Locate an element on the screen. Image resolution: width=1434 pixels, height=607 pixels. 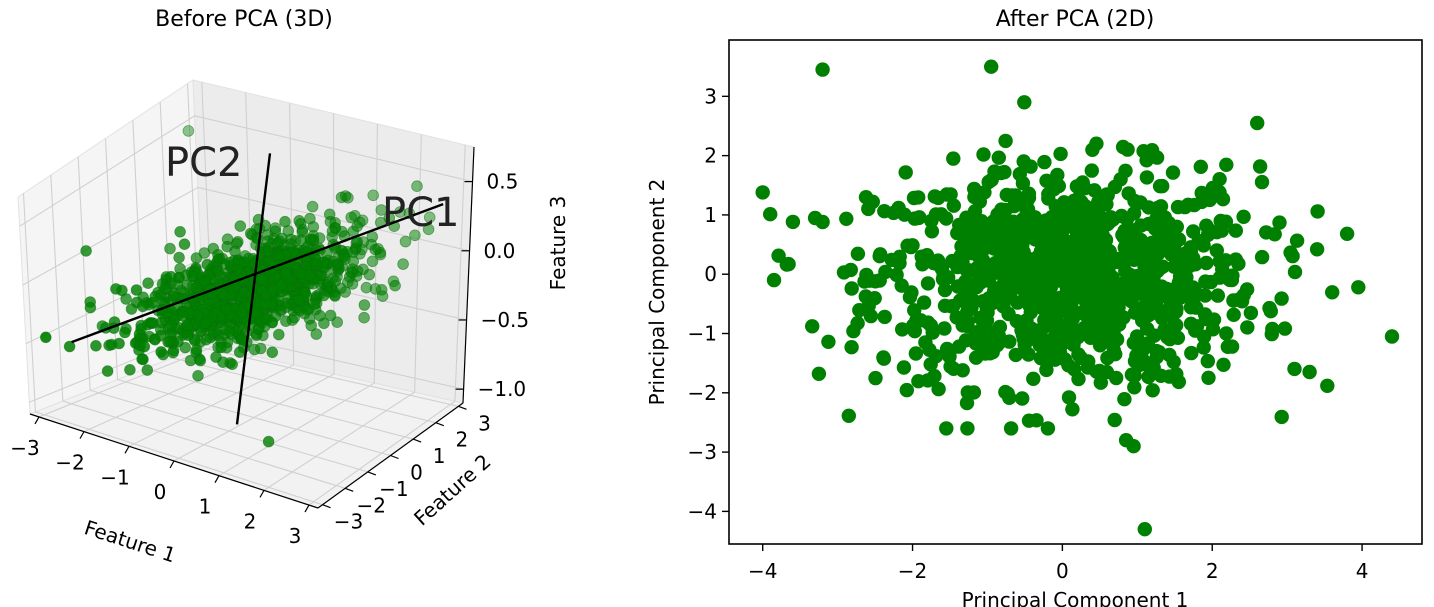
z-tick-label-3d: −0.5 is located at coordinates (505, 320).